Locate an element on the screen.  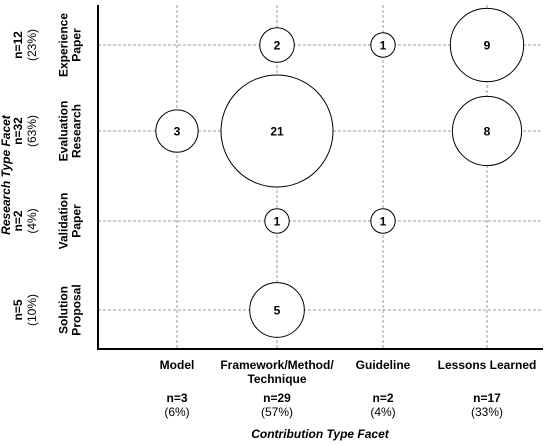
bubble-value-label: 21 is located at coordinates (277, 131).